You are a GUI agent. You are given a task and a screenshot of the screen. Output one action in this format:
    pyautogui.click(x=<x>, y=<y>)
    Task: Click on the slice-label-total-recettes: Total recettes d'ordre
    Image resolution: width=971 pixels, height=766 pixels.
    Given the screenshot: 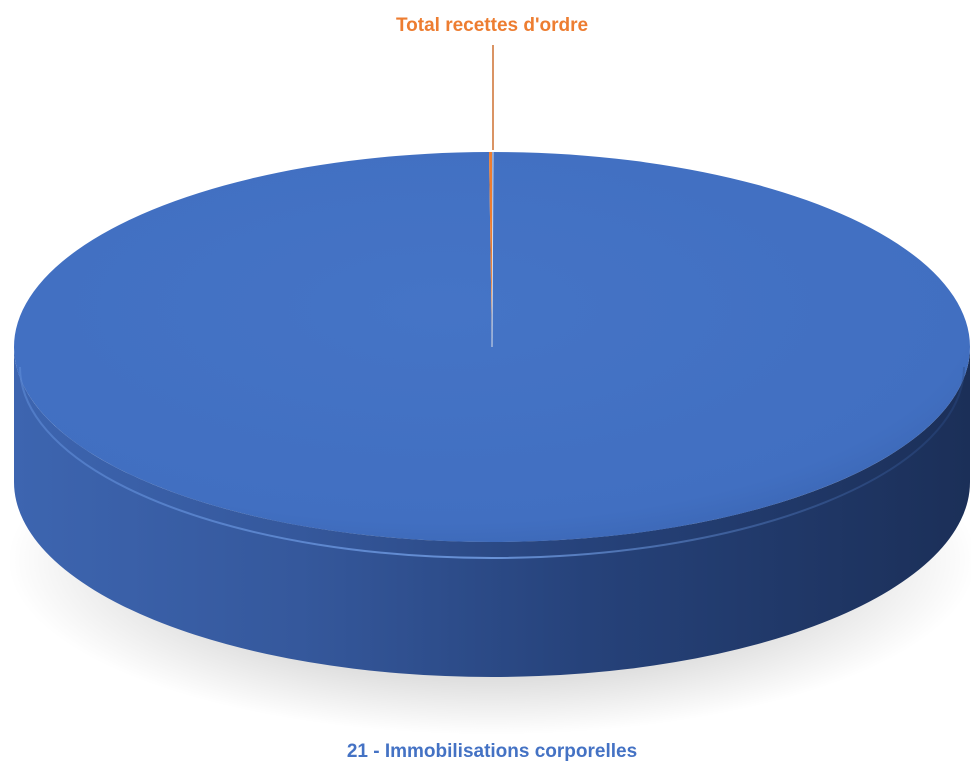 What is the action you would take?
    pyautogui.click(x=492, y=25)
    